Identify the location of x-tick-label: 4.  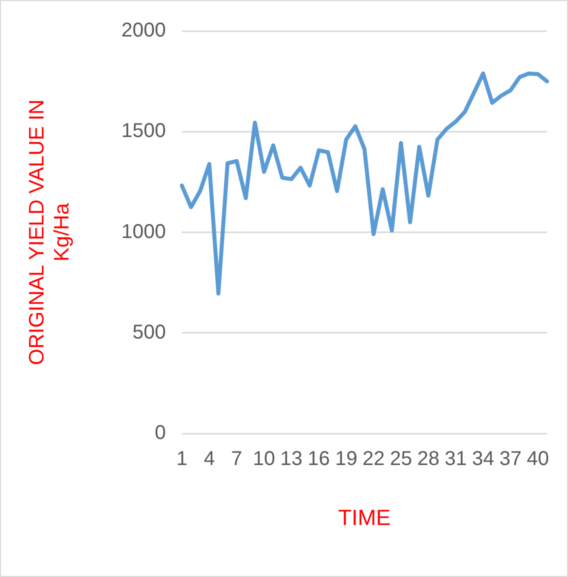
(209, 459).